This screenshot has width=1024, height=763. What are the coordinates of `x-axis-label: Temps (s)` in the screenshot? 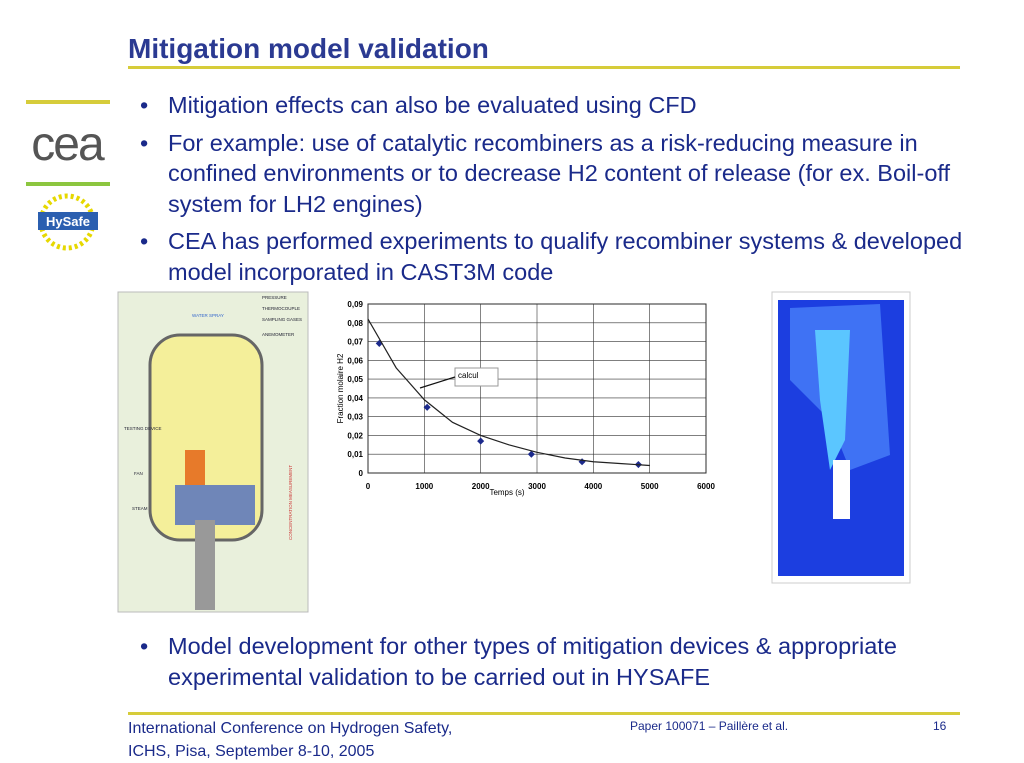 It's located at (506, 492).